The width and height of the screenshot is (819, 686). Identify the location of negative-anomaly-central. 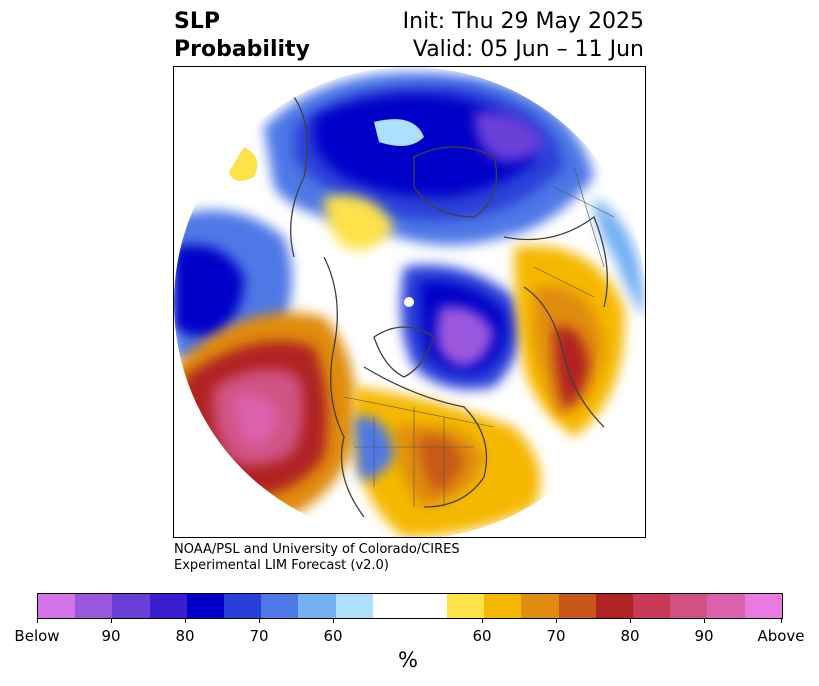
(460, 327).